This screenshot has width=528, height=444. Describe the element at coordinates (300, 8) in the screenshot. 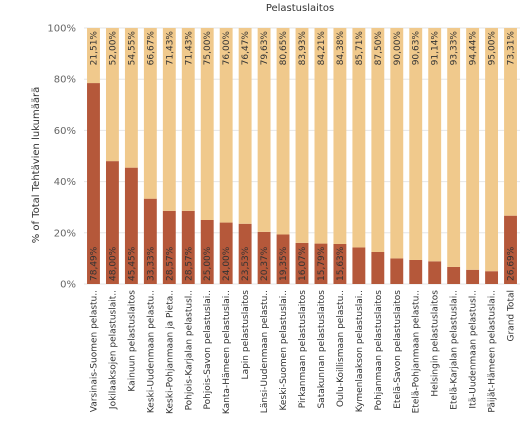

I see `chart-title: Pelastuslaitos` at that location.